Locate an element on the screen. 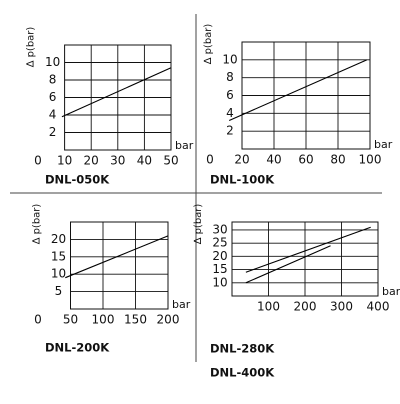  chart-title: DNL-050K is located at coordinates (77, 180).